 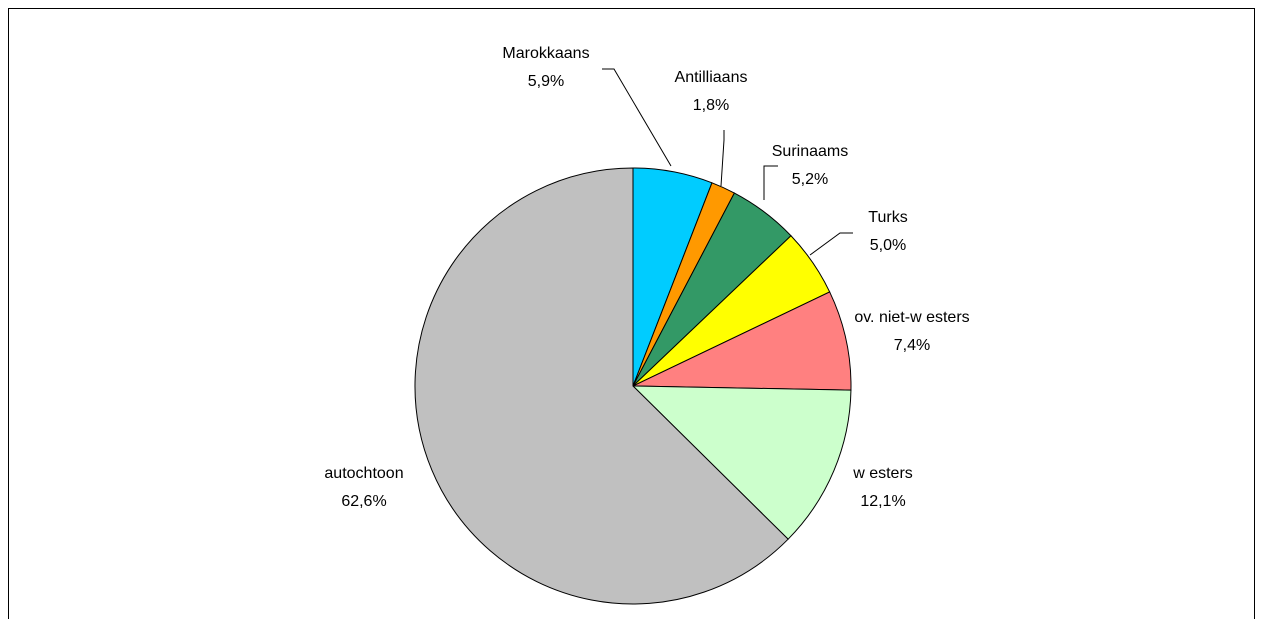 What do you see at coordinates (742, 341) in the screenshot?
I see `pie-slice-ov-niet-w-esters` at bounding box center [742, 341].